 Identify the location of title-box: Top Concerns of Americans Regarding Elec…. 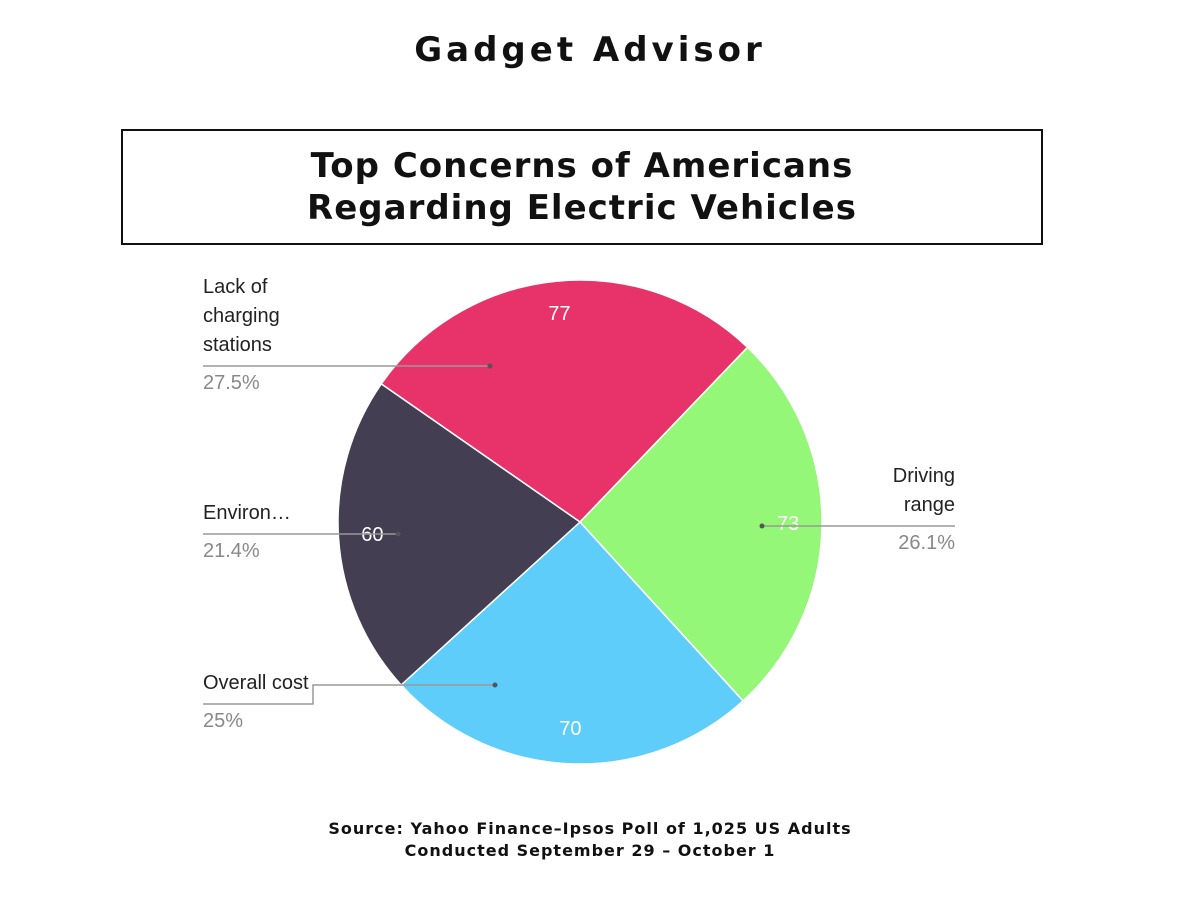
(582, 187).